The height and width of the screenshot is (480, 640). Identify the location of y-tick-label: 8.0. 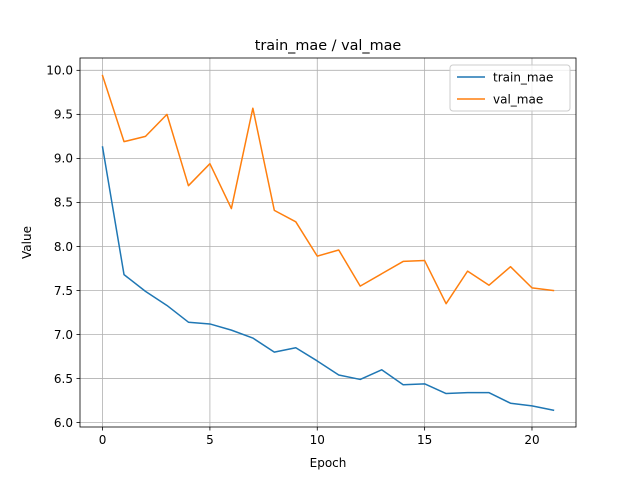
(63, 247).